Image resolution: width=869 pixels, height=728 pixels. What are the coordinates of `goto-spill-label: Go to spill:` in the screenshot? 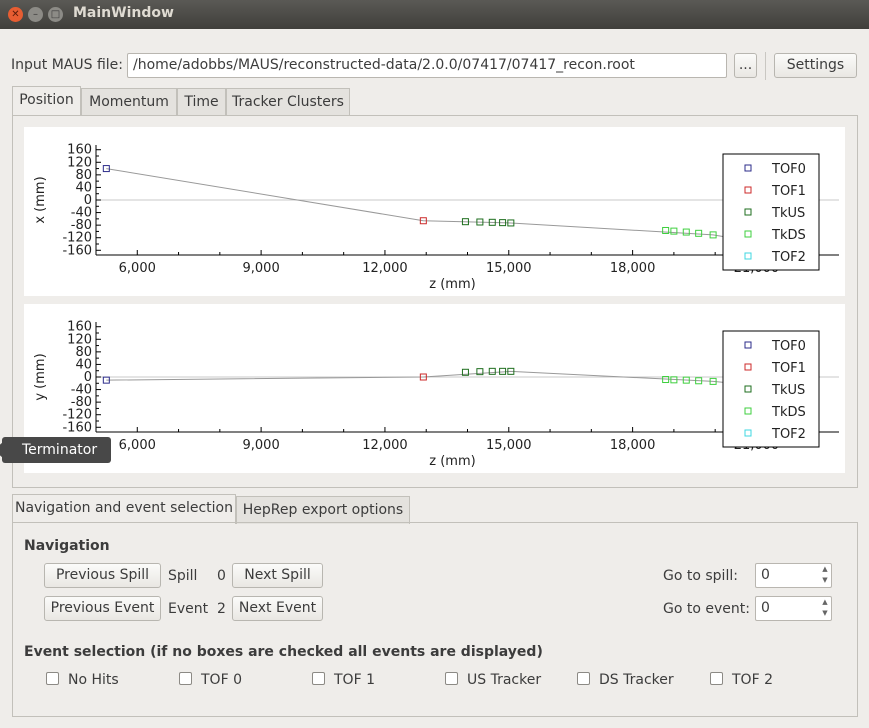 It's located at (700, 576).